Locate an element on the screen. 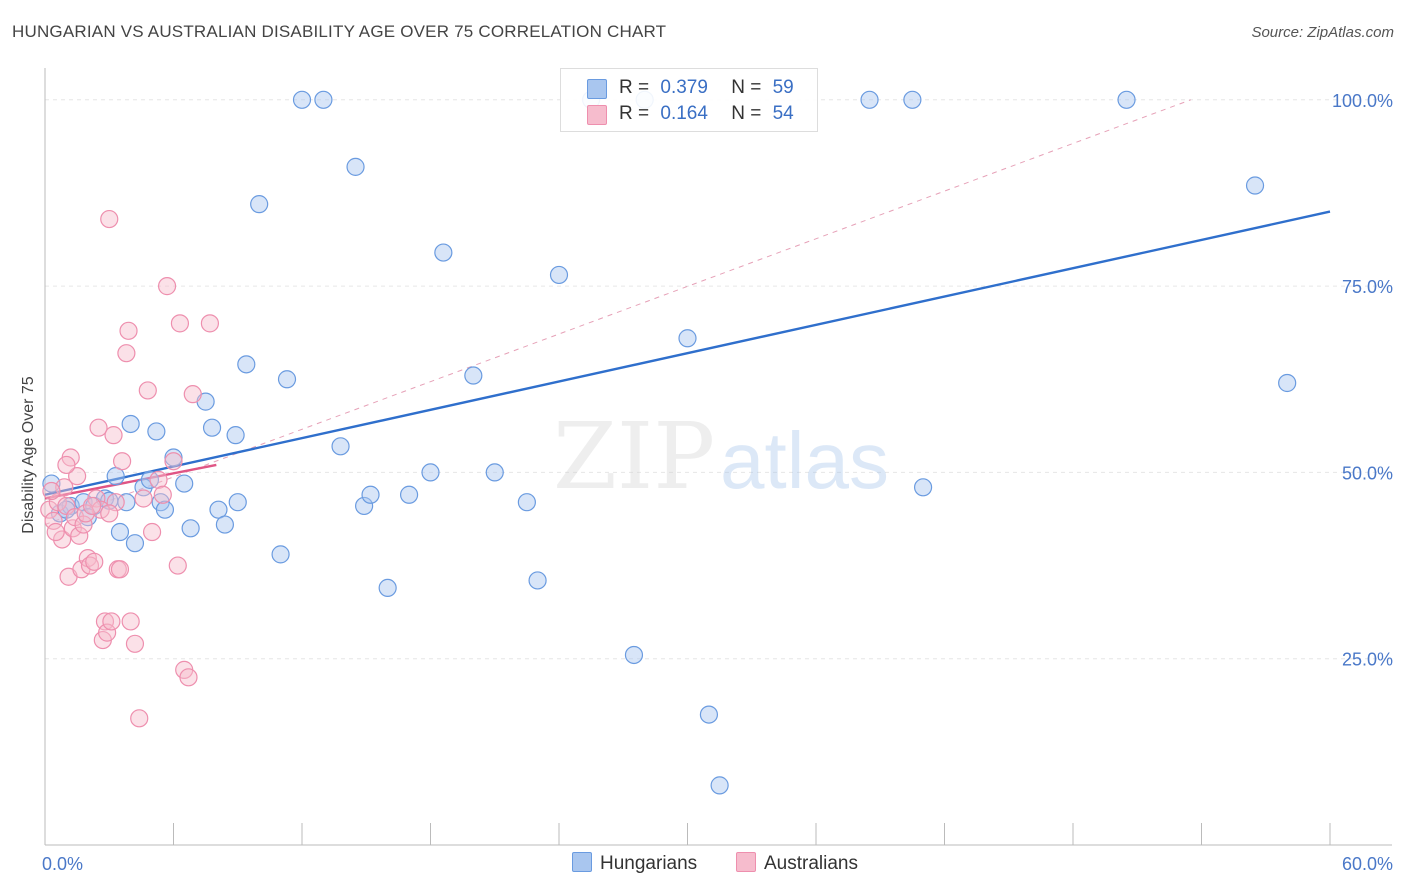 The width and height of the screenshot is (1406, 892). bottom-legend-swatch-hungarians is located at coordinates (582, 862).